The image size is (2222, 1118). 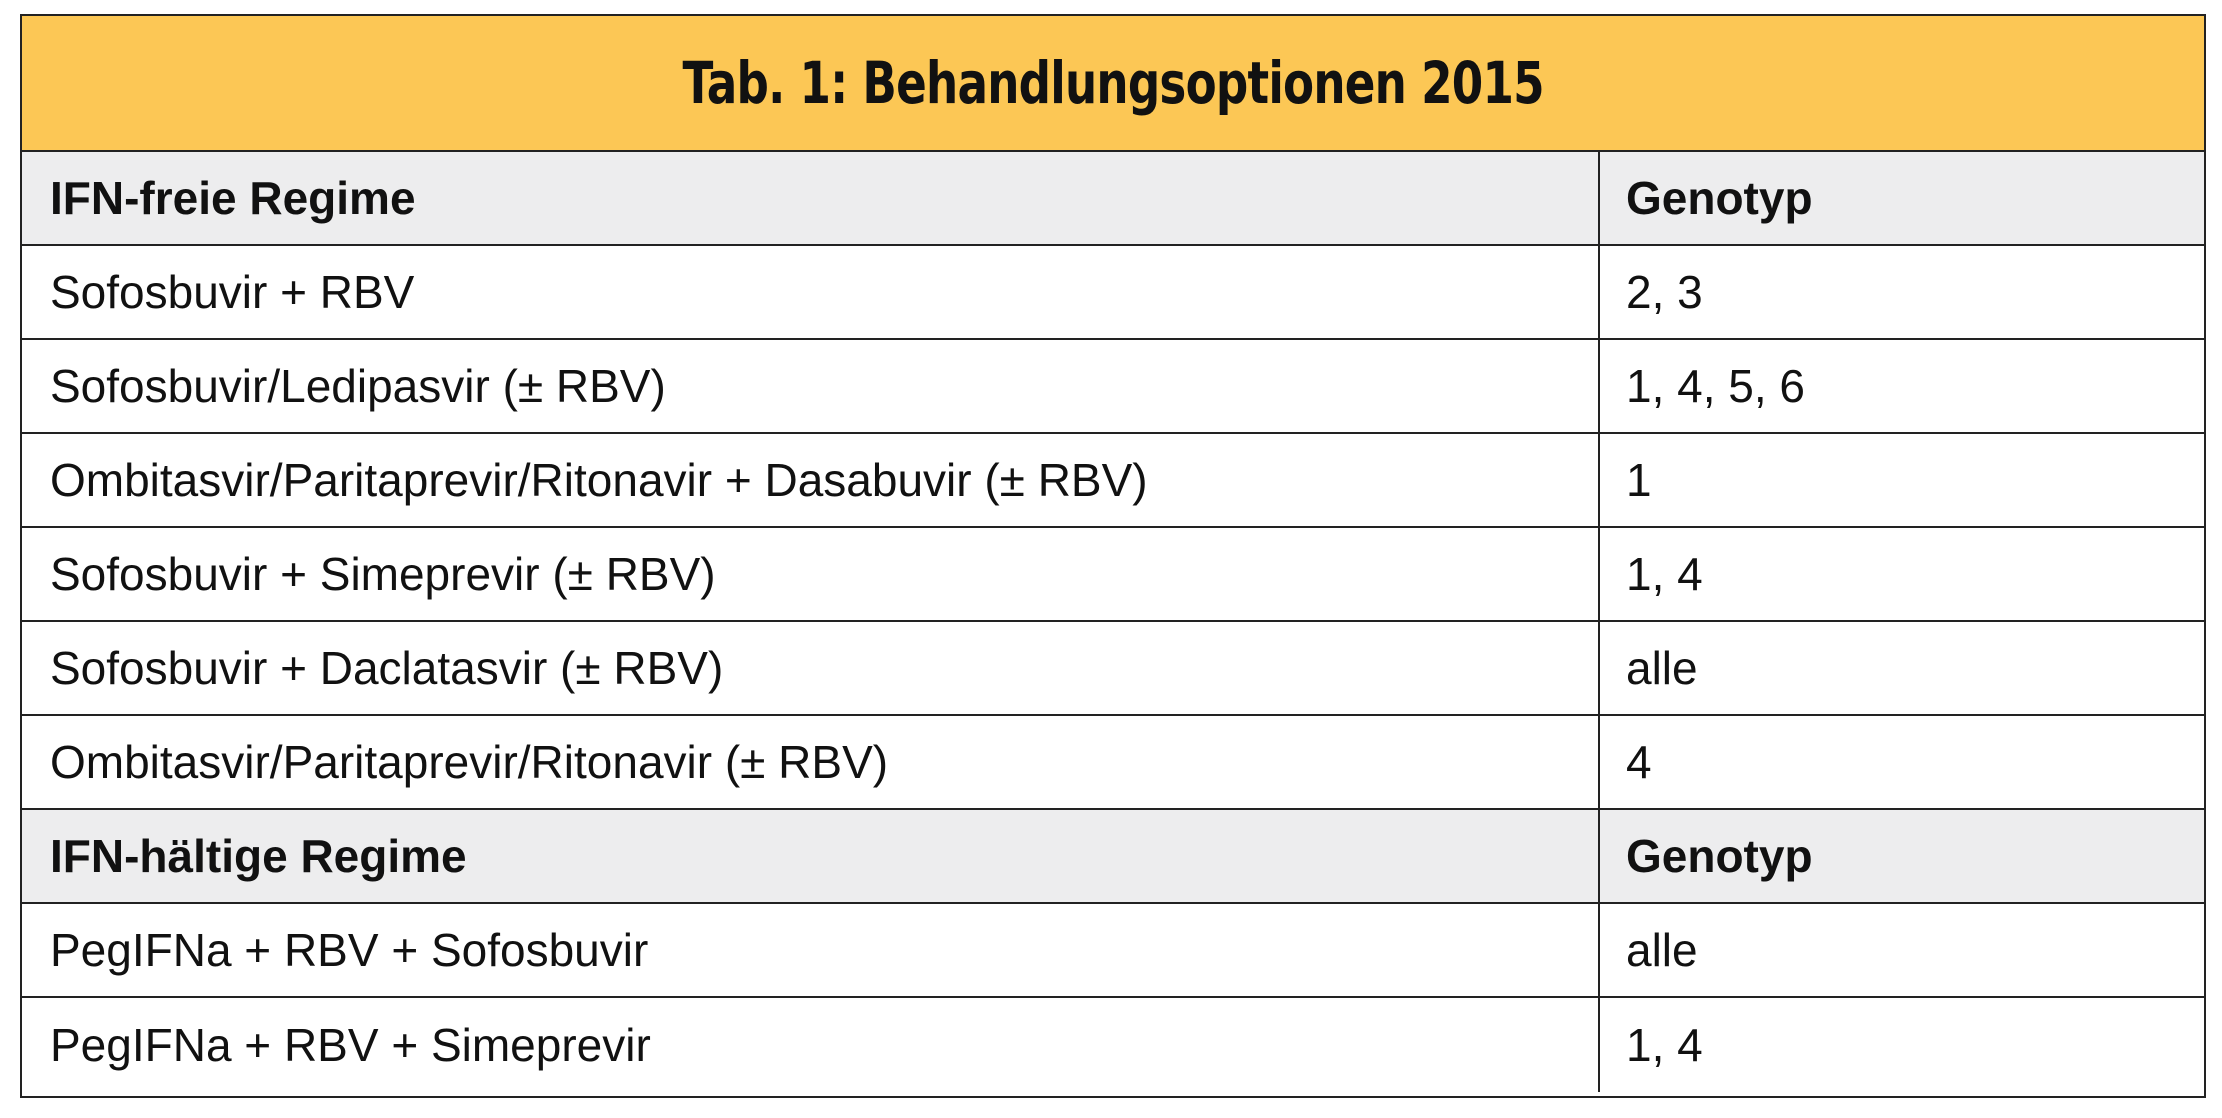 I want to click on table-title-bar: Tab. 1: Behandlungsoptionen 2015, so click(x=1113, y=84).